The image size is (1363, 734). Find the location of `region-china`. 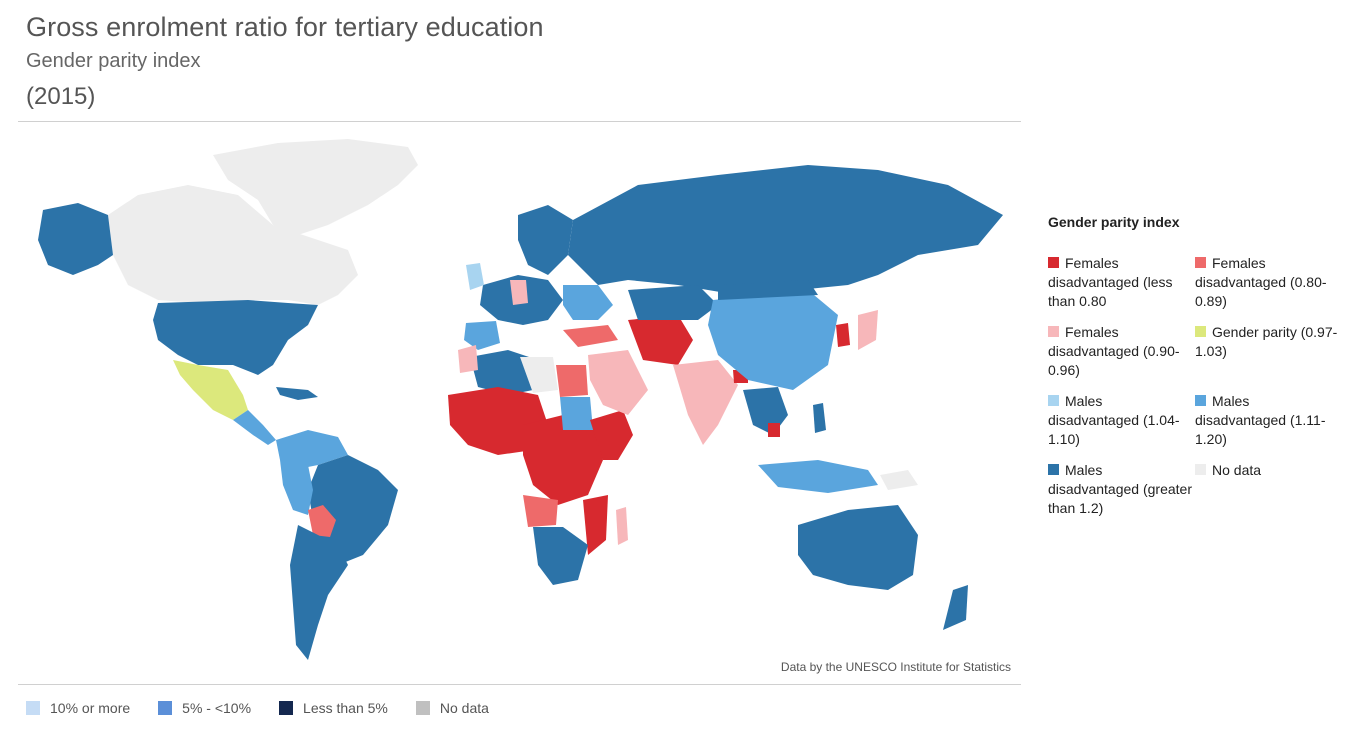

region-china is located at coordinates (773, 340).